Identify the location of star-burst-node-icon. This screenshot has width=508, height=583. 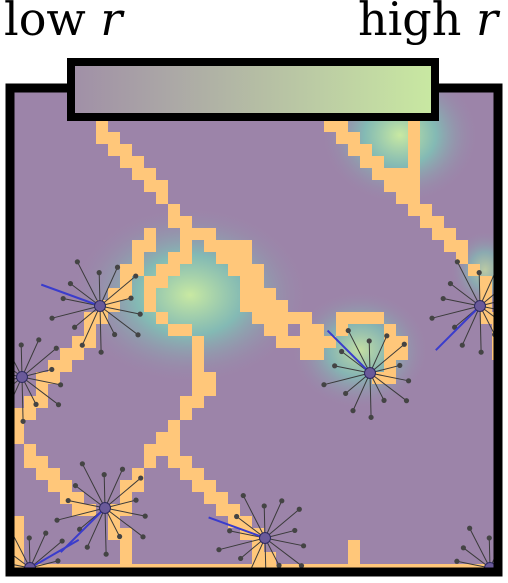
(463, 307).